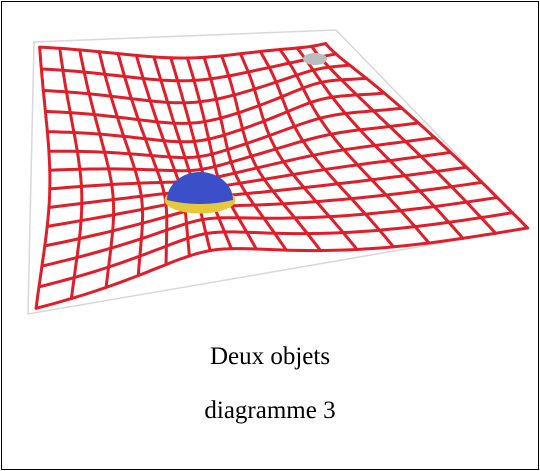 The width and height of the screenshot is (540, 471). I want to click on large-object-sphere, so click(200, 188).